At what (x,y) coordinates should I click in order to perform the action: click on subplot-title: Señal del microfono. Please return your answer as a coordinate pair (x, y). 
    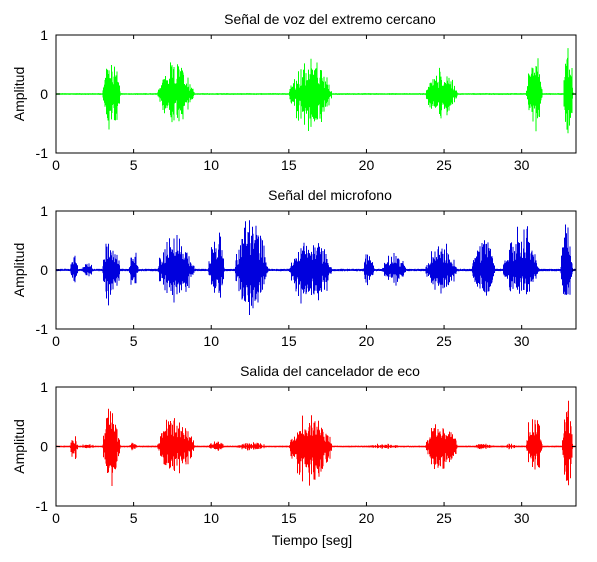
    Looking at the image, I should click on (330, 195).